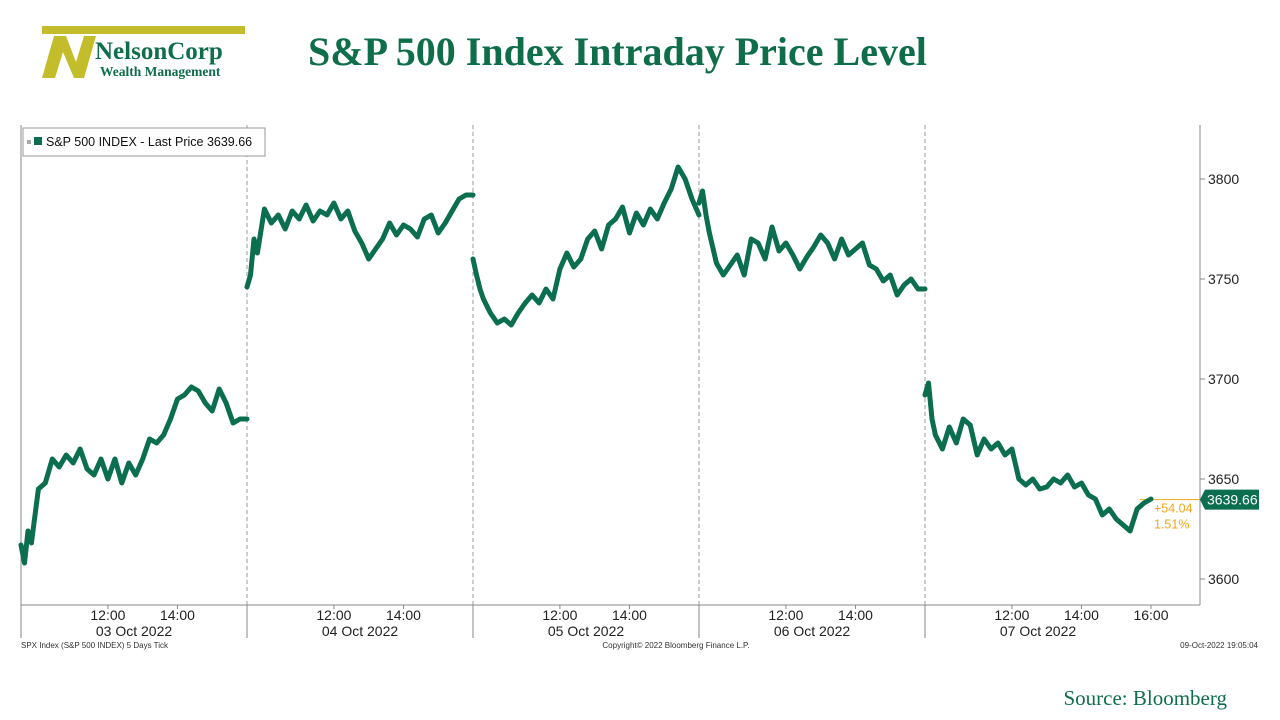  Describe the element at coordinates (29, 142) in the screenshot. I see `legend-handle-icon` at that location.